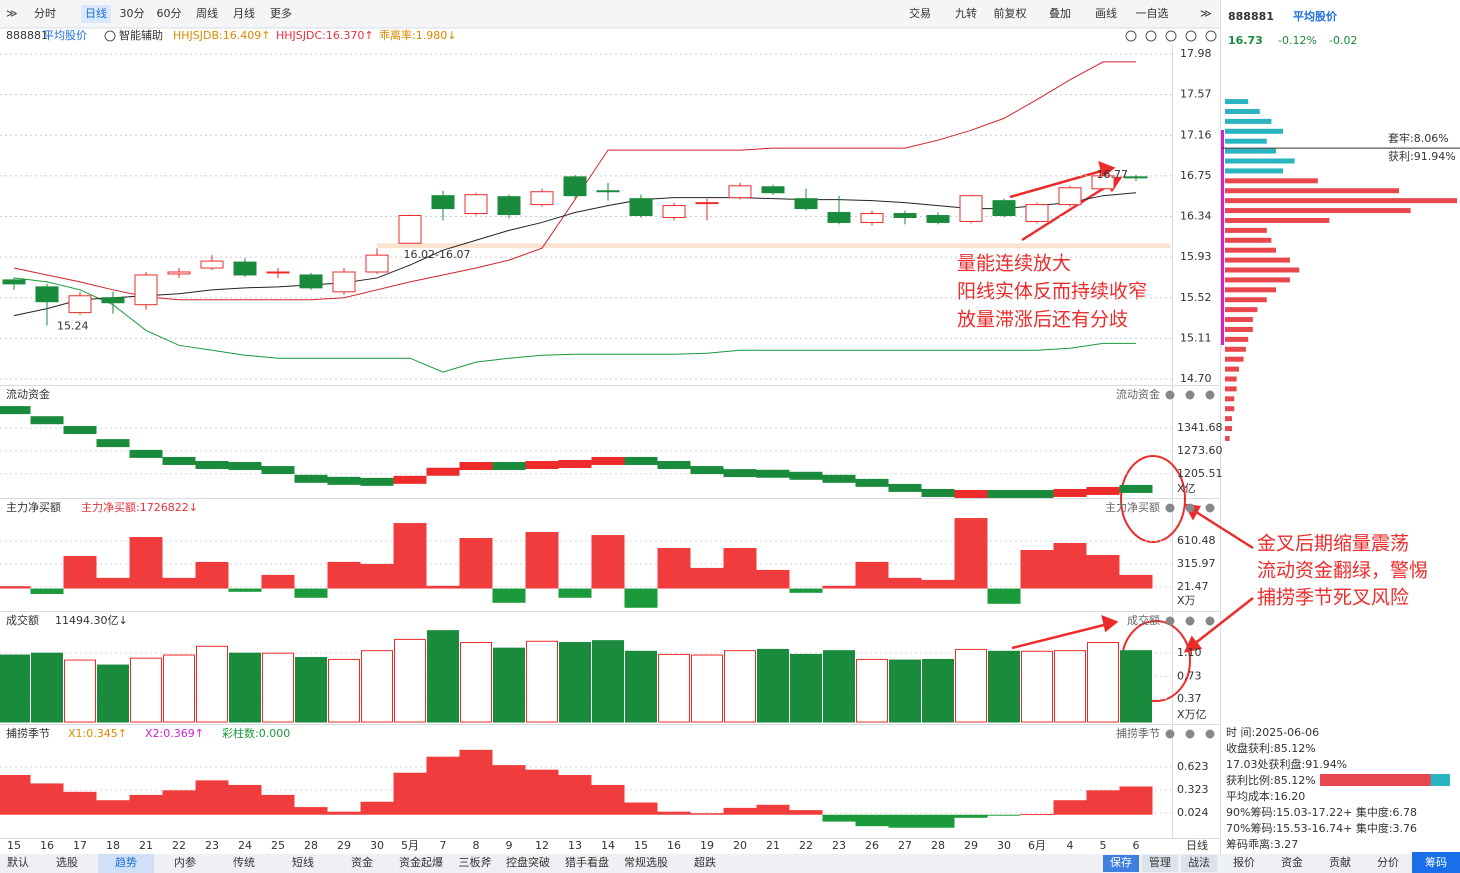 This screenshot has height=873, width=1460. Describe the element at coordinates (1152, 13) in the screenshot. I see `tool-button: 一自选` at that location.